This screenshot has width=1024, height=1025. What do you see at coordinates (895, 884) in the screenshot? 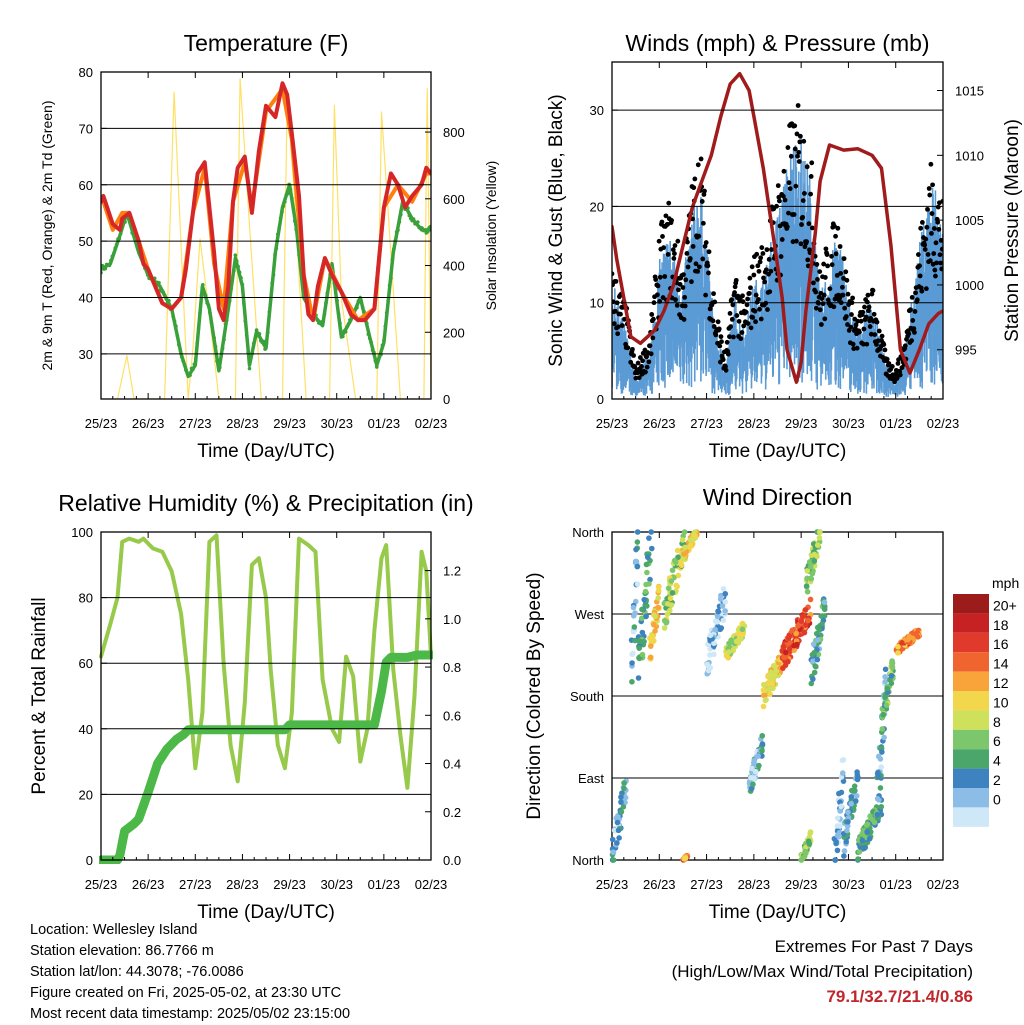
I see `x-tick-label: 01/23` at bounding box center [895, 884].